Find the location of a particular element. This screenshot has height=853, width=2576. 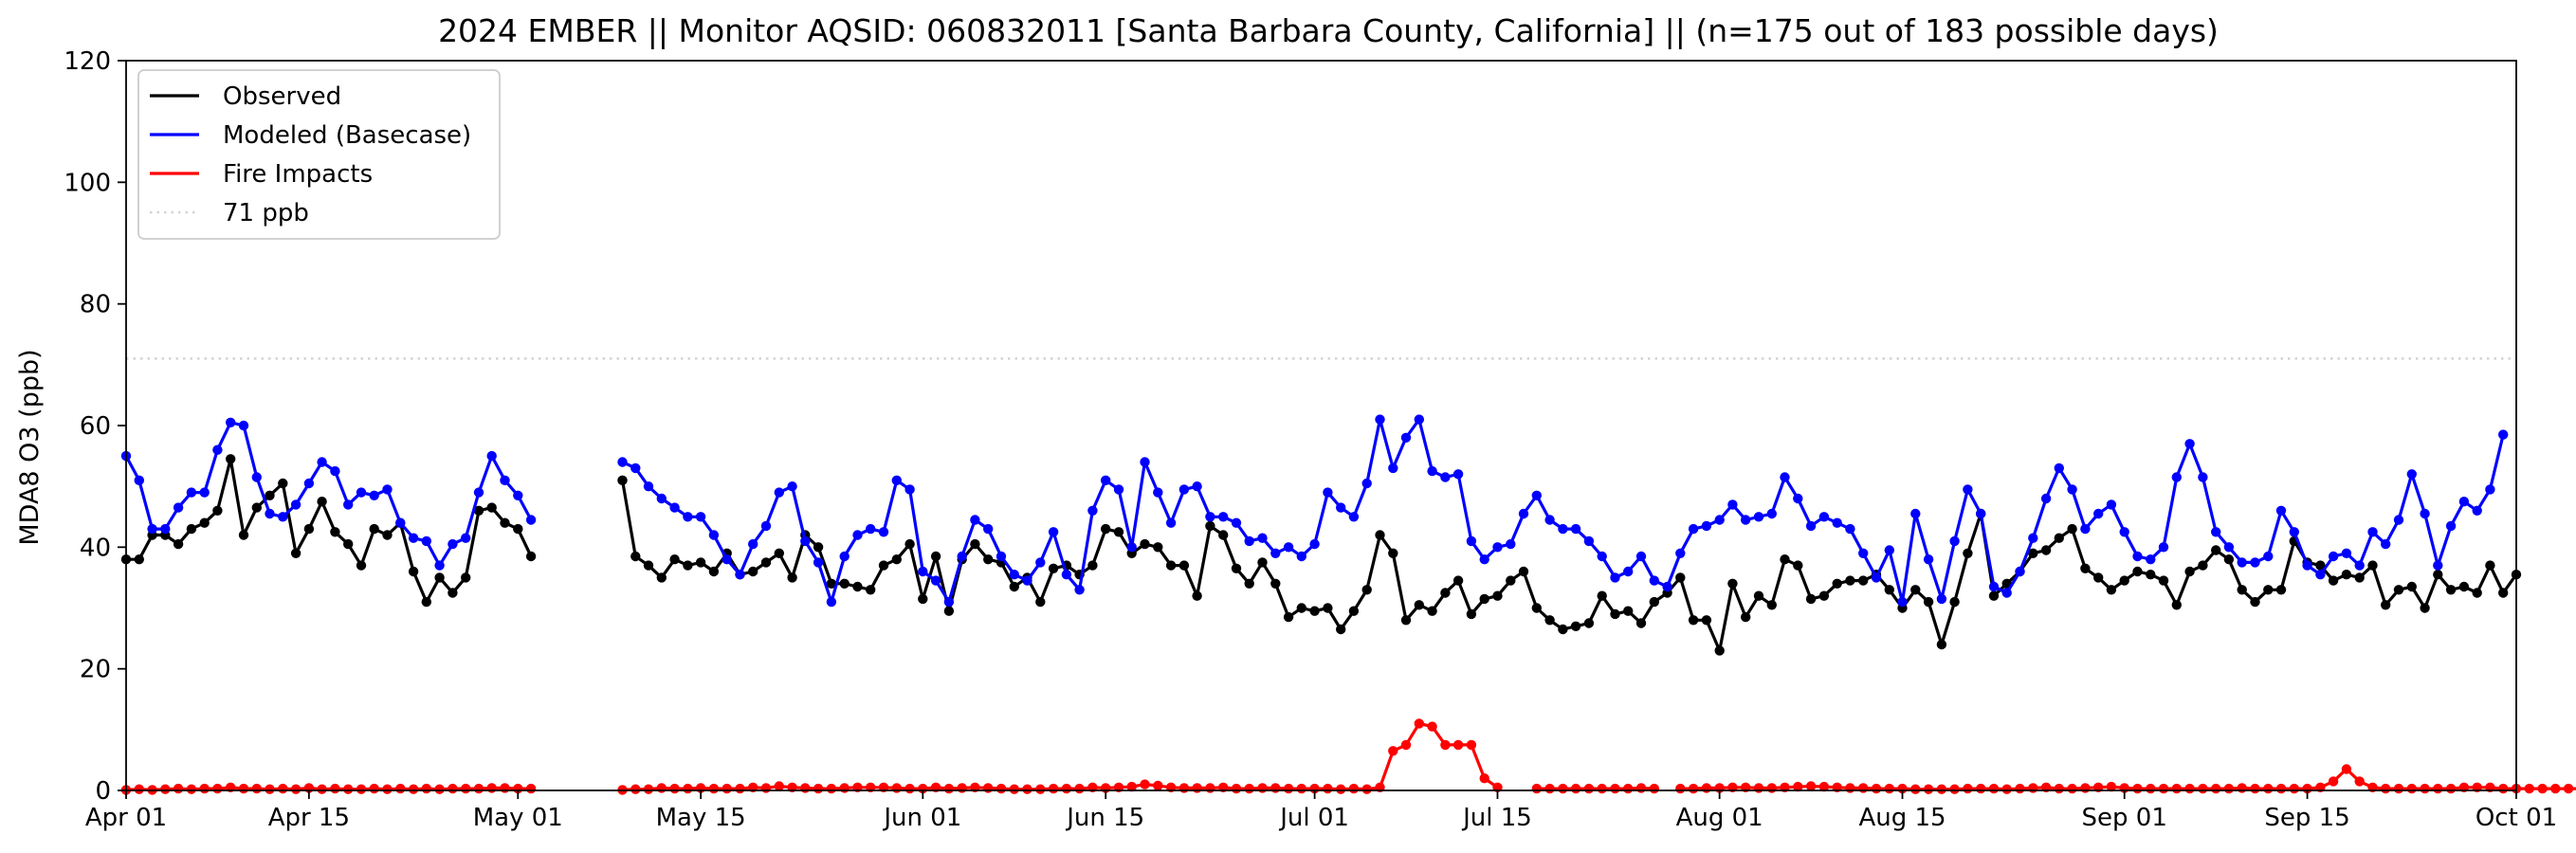

y-tick-label: 80 is located at coordinates (95, 305).